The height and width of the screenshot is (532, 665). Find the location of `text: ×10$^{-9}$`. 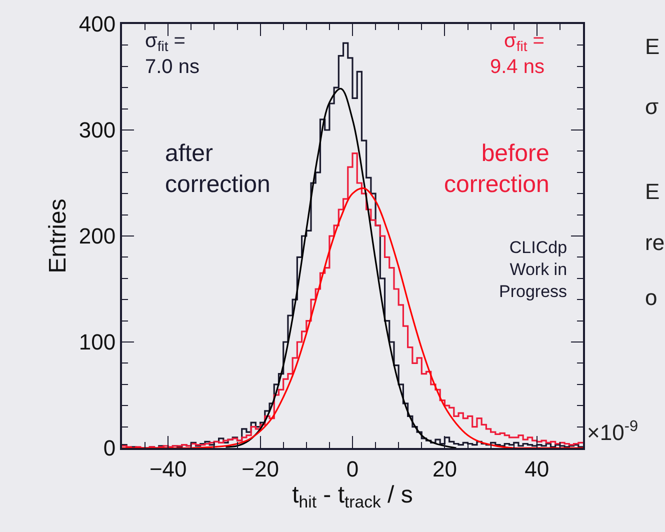

text: ×10$^{-9}$ is located at coordinates (612, 432).